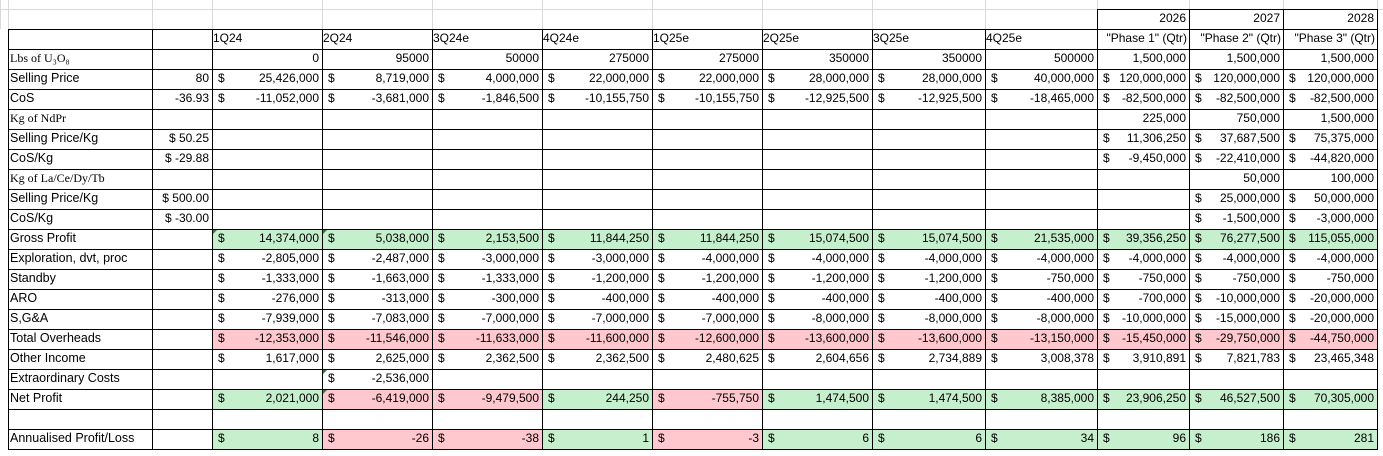 The height and width of the screenshot is (456, 1383). I want to click on column-header-cell: 2Q24, so click(338, 38).